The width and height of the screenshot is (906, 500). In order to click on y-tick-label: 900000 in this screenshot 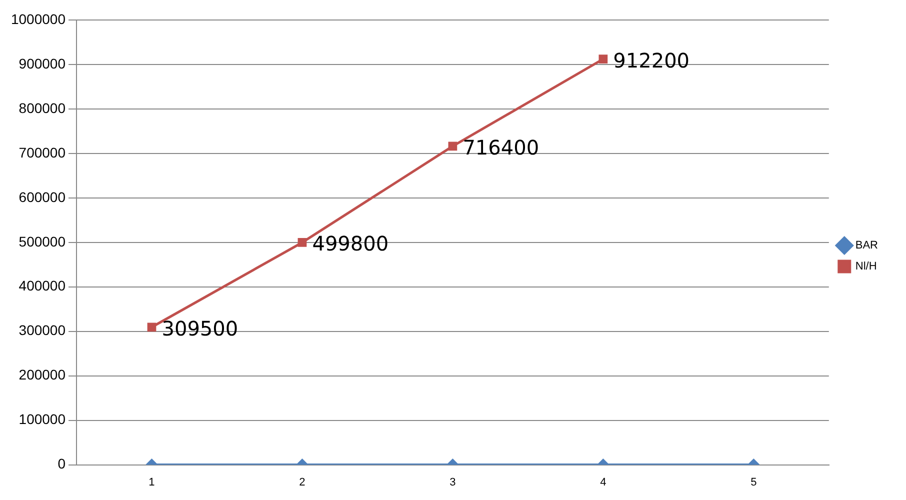, I will do `click(42, 63)`.